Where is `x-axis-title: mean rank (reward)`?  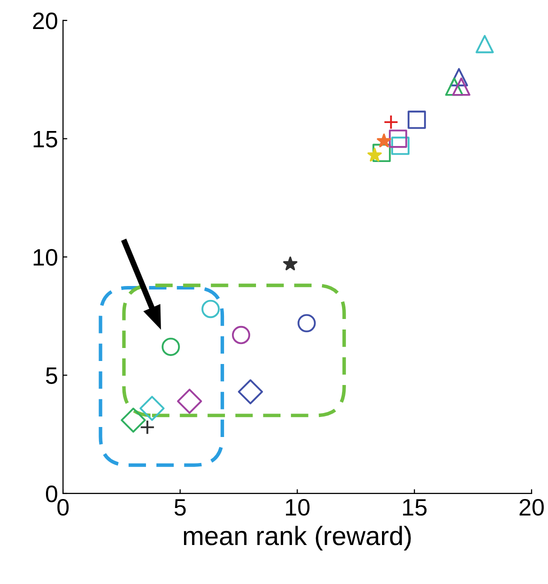 x-axis-title: mean rank (reward) is located at coordinates (297, 538).